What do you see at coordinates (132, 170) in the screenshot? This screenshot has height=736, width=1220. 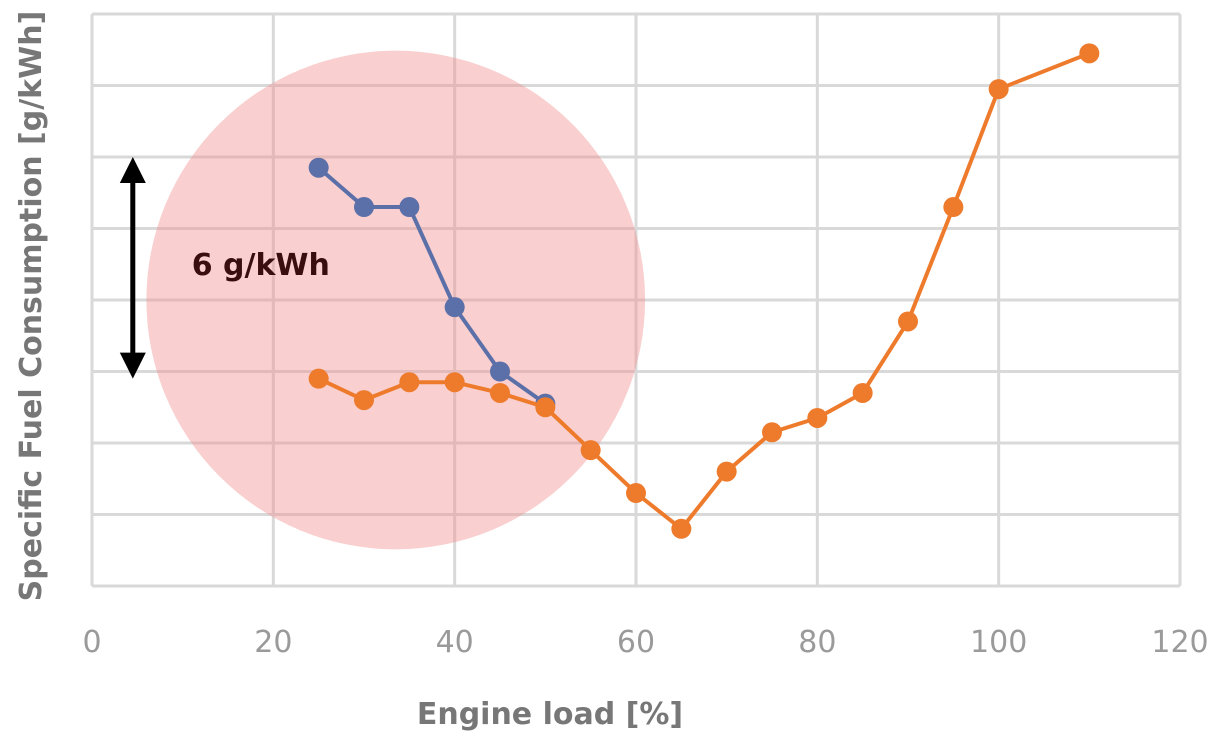 I see `arrow-head-up` at bounding box center [132, 170].